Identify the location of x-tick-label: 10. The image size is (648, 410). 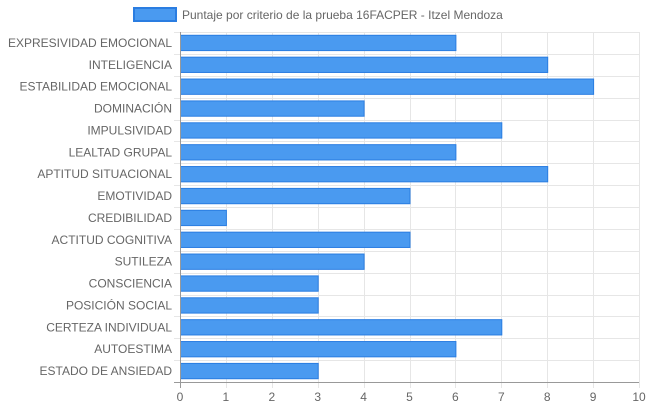
(639, 397).